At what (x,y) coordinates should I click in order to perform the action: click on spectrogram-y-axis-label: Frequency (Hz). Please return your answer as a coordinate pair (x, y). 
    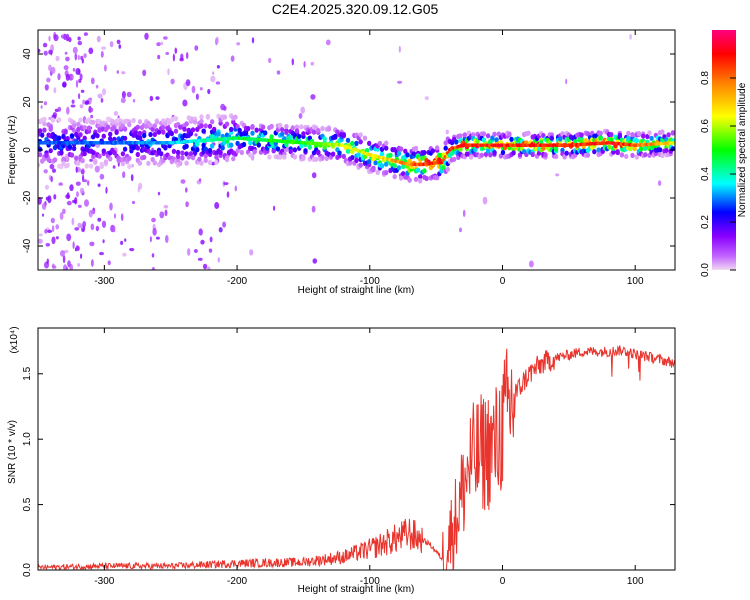
    Looking at the image, I should click on (12, 150).